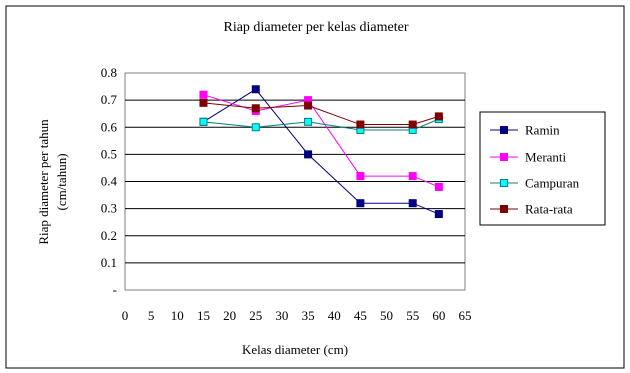 This screenshot has width=630, height=373. I want to click on x-tick-label: 0, so click(125, 315).